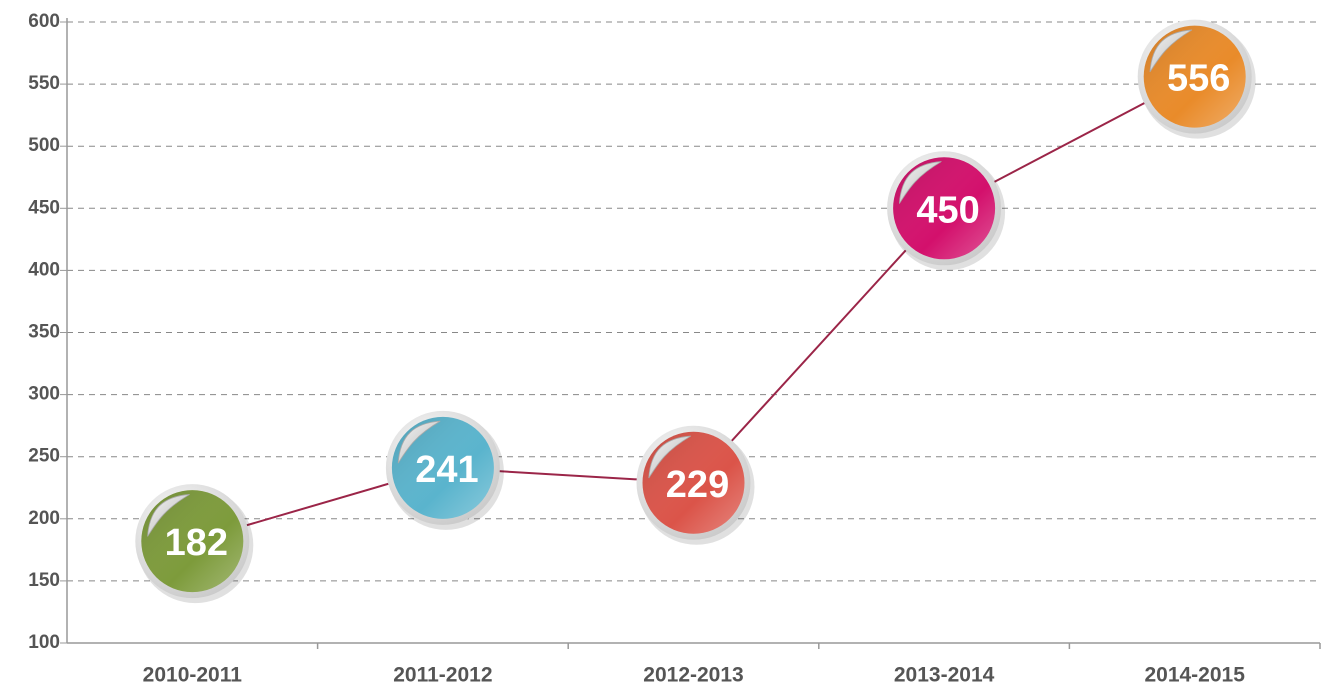  What do you see at coordinates (44, 269) in the screenshot?
I see `y-tick-label: 400` at bounding box center [44, 269].